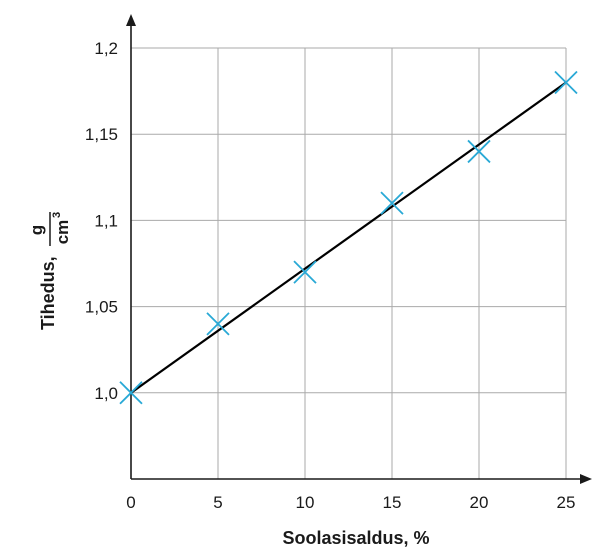 This screenshot has height=554, width=600. What do you see at coordinates (106, 48) in the screenshot?
I see `y-tick-label: 1,2` at bounding box center [106, 48].